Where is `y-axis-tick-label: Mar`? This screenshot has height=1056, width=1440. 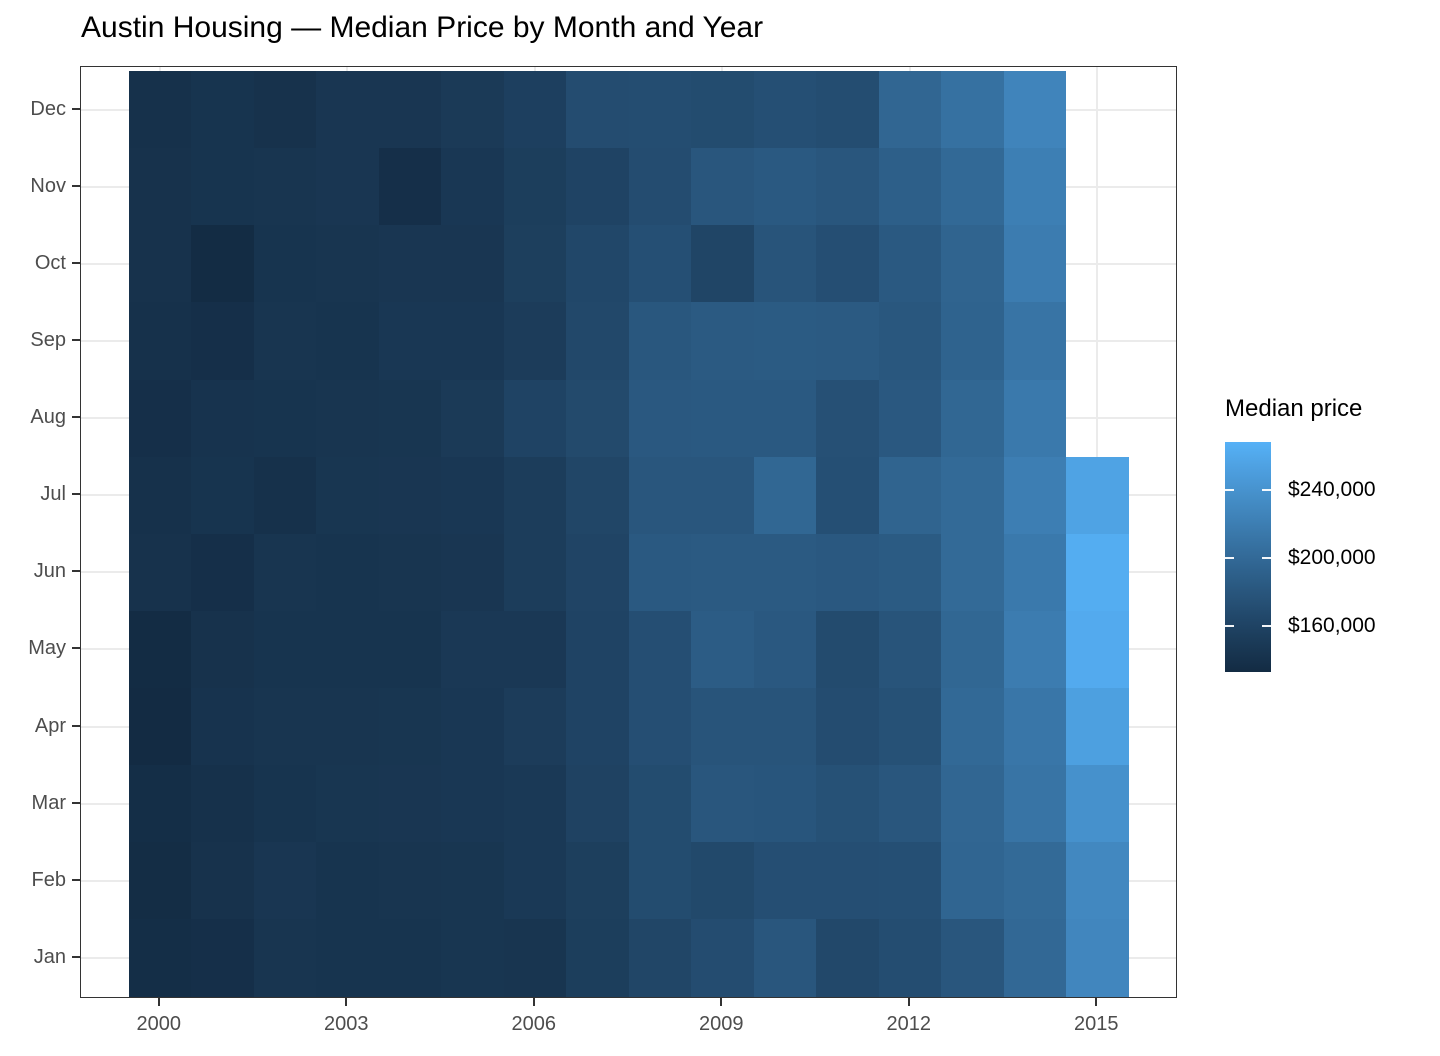
y-axis-tick-label: Mar is located at coordinates (48, 802).